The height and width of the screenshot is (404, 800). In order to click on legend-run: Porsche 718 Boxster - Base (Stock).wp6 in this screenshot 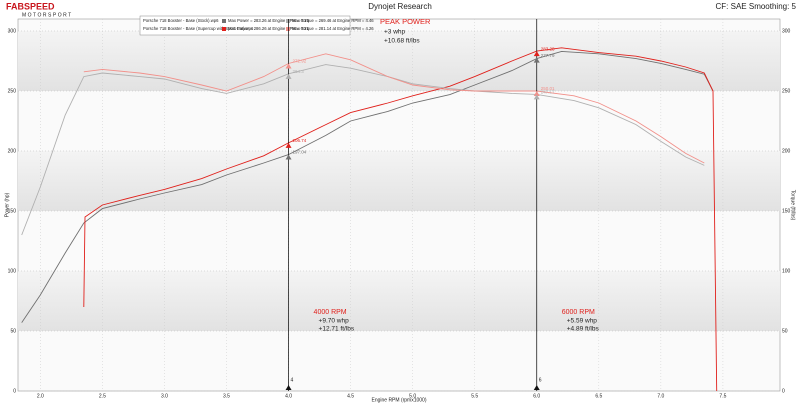, I will do `click(181, 20)`.